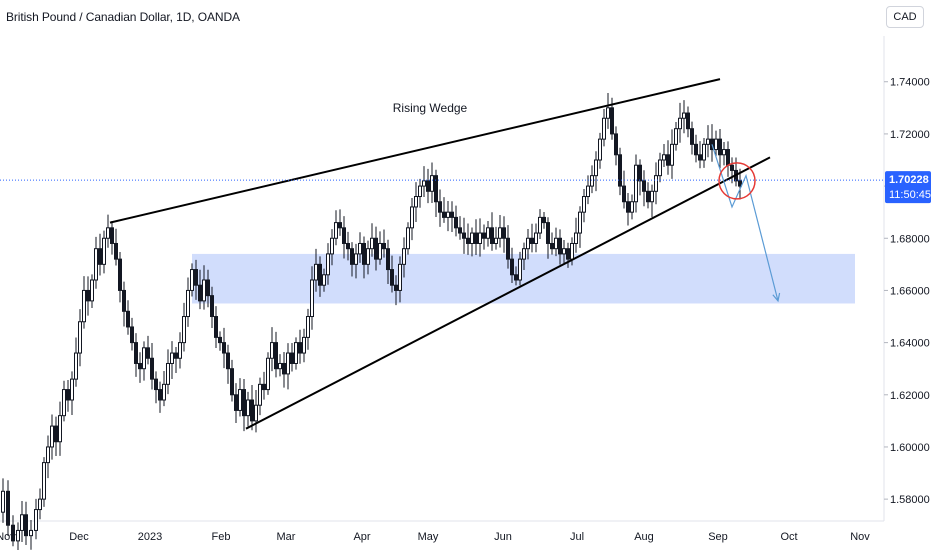 The width and height of the screenshot is (932, 555). I want to click on x-tick-label: Sep, so click(718, 537).